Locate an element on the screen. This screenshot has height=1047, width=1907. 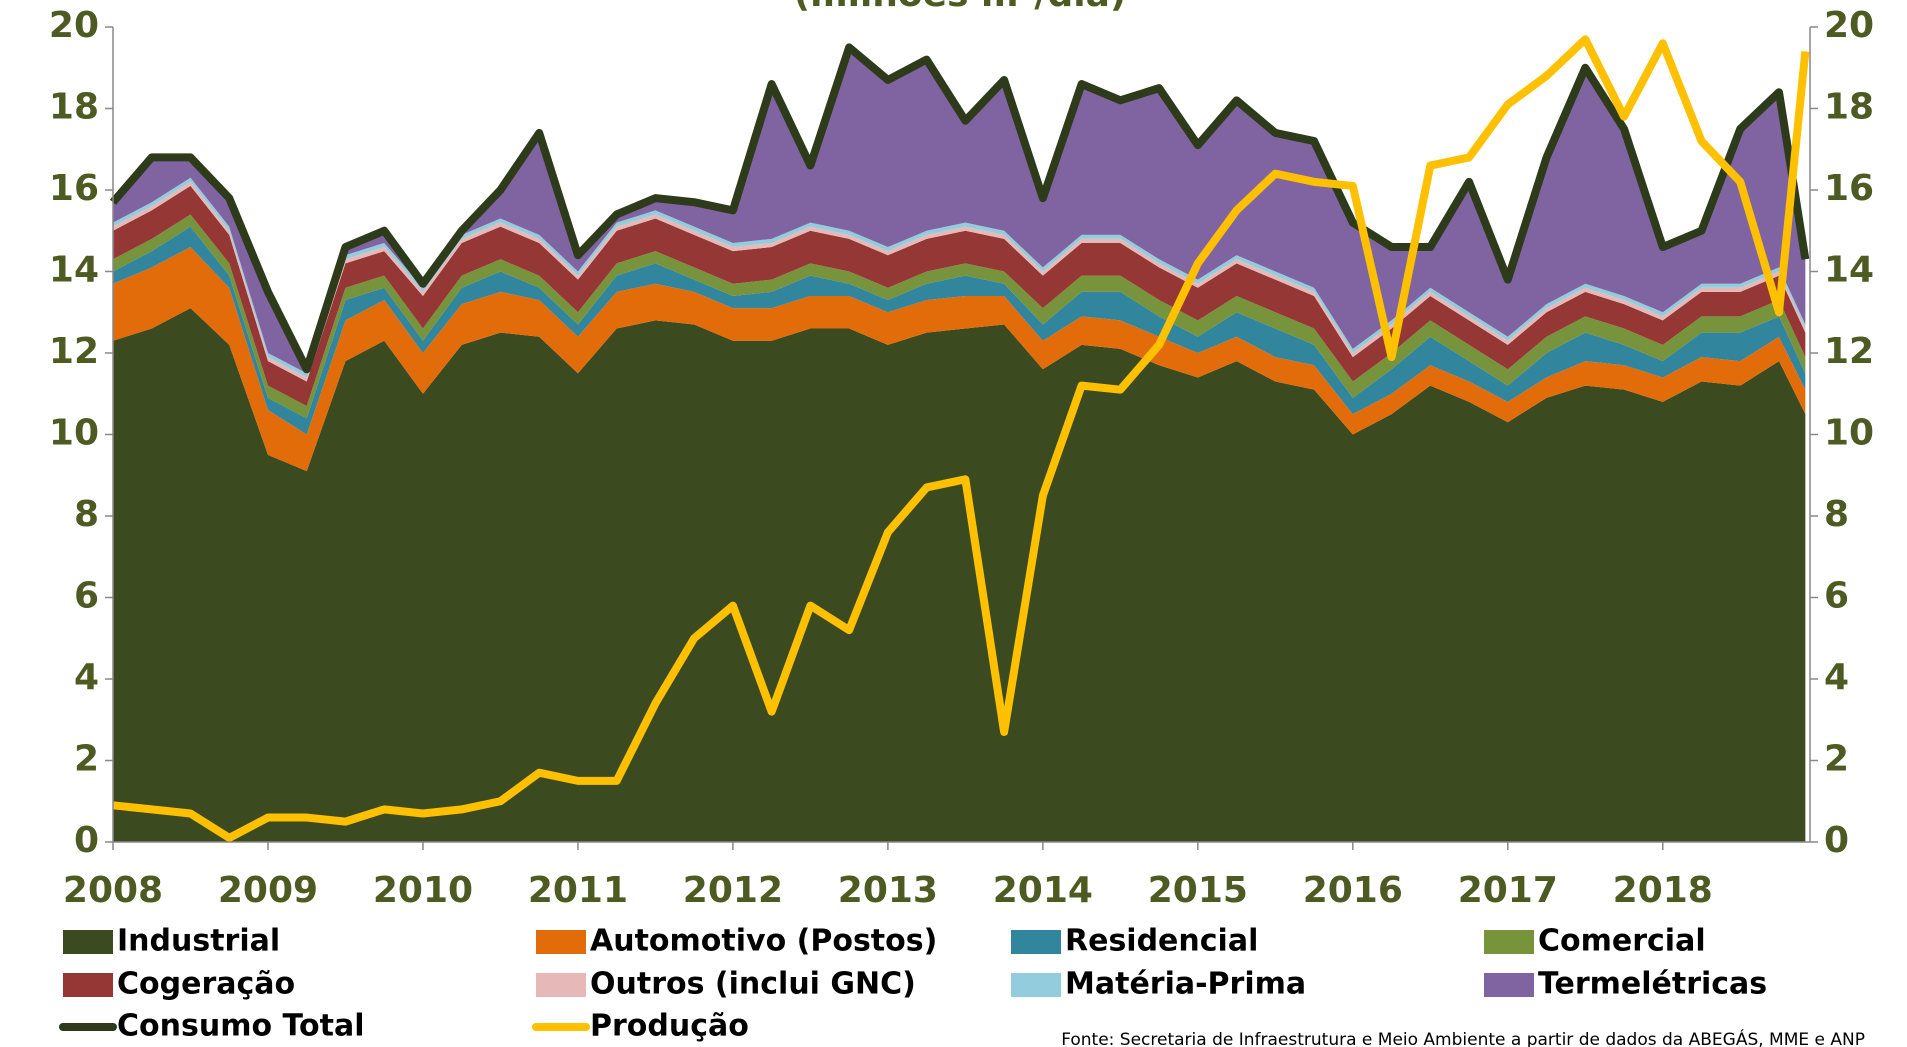
y-tick-label: 10 is located at coordinates (74, 433).